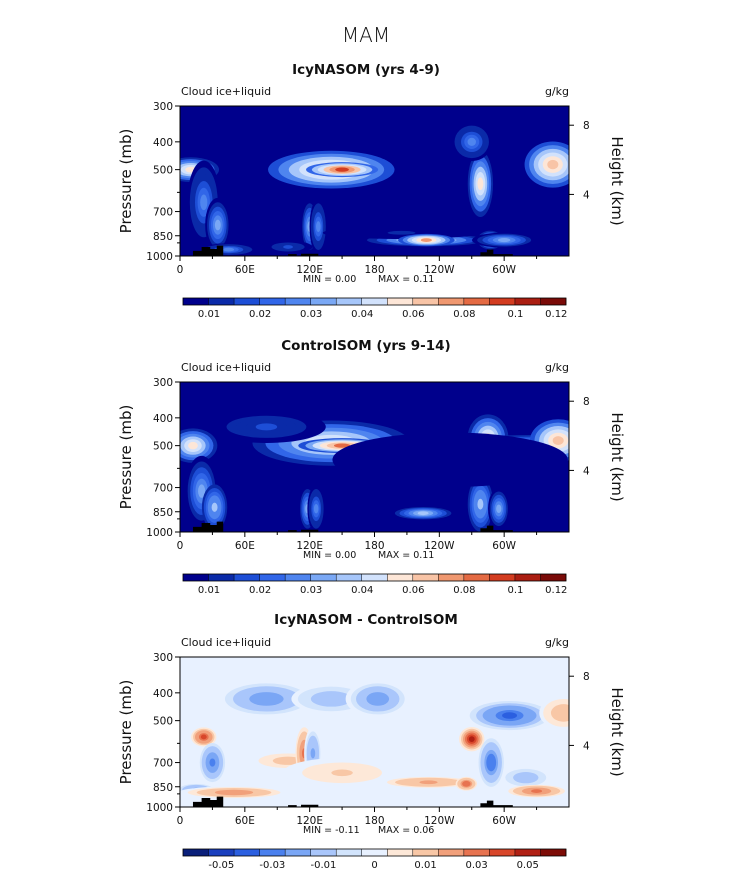 The height and width of the screenshot is (872, 733). I want to click on variable-label: Cloud ice+liquid, so click(226, 642).